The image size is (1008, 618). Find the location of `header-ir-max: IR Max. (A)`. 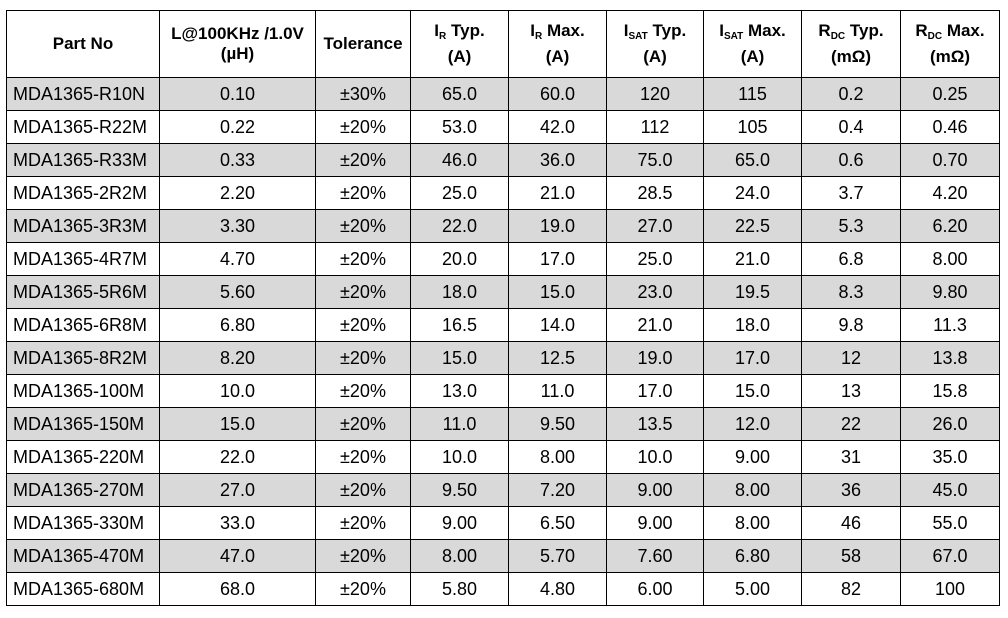

header-ir-max: IR Max. (A) is located at coordinates (557, 44).